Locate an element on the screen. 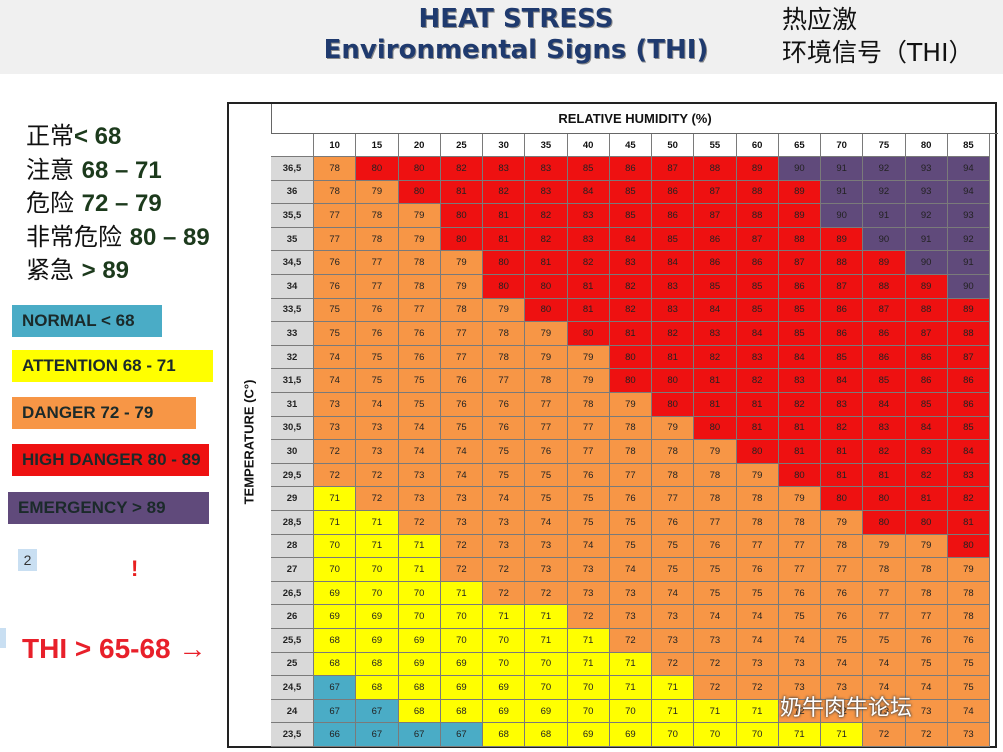  thi-cell: 94 is located at coordinates (968, 192).